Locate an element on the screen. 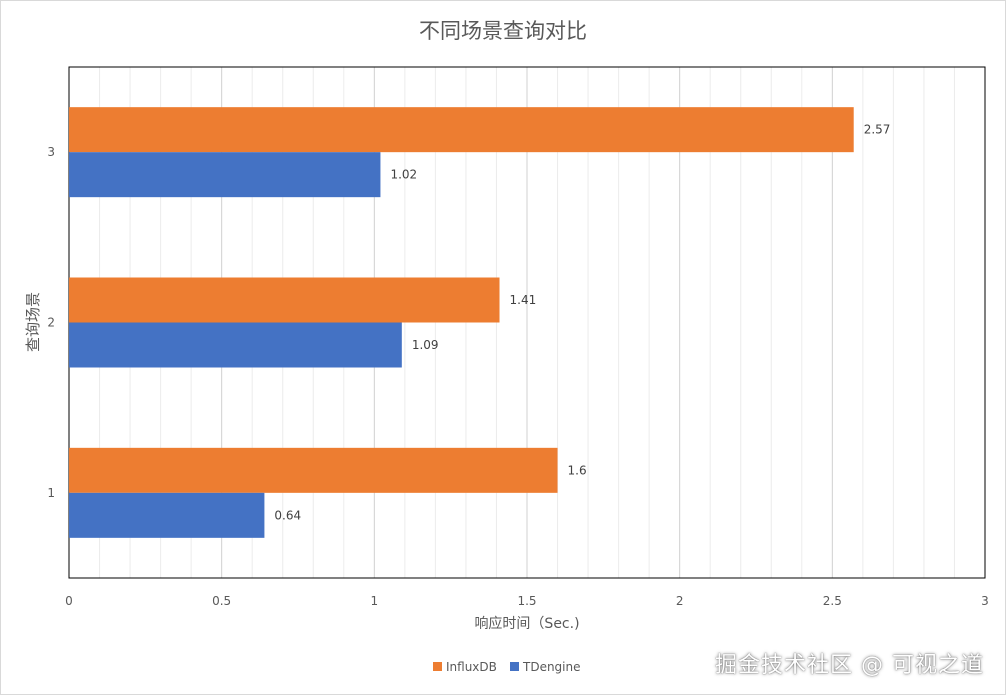  y-axis-label: 查询场景 is located at coordinates (33, 322).